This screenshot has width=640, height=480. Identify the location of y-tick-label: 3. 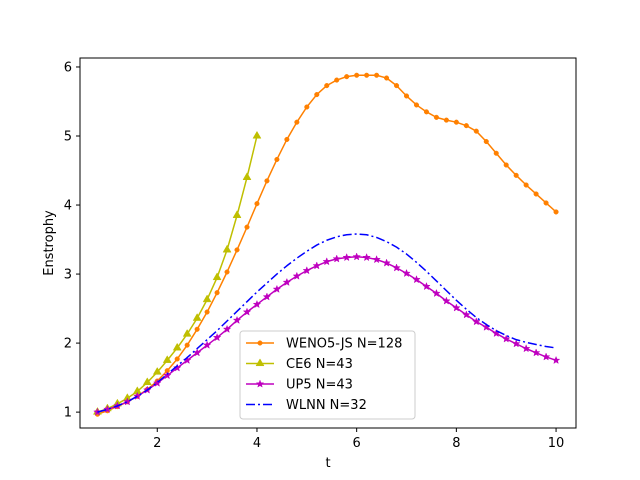
(68, 275).